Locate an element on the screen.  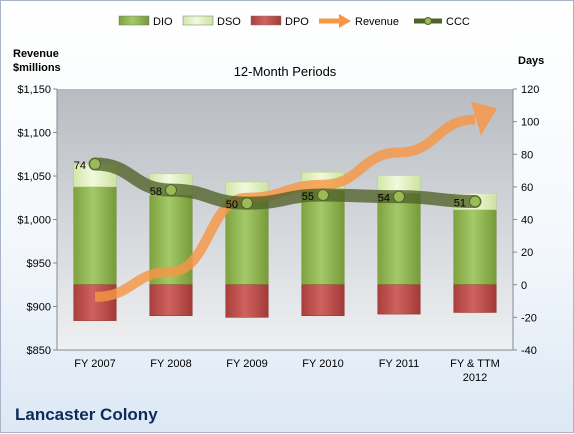
legend-swatch-dso is located at coordinates (198, 20).